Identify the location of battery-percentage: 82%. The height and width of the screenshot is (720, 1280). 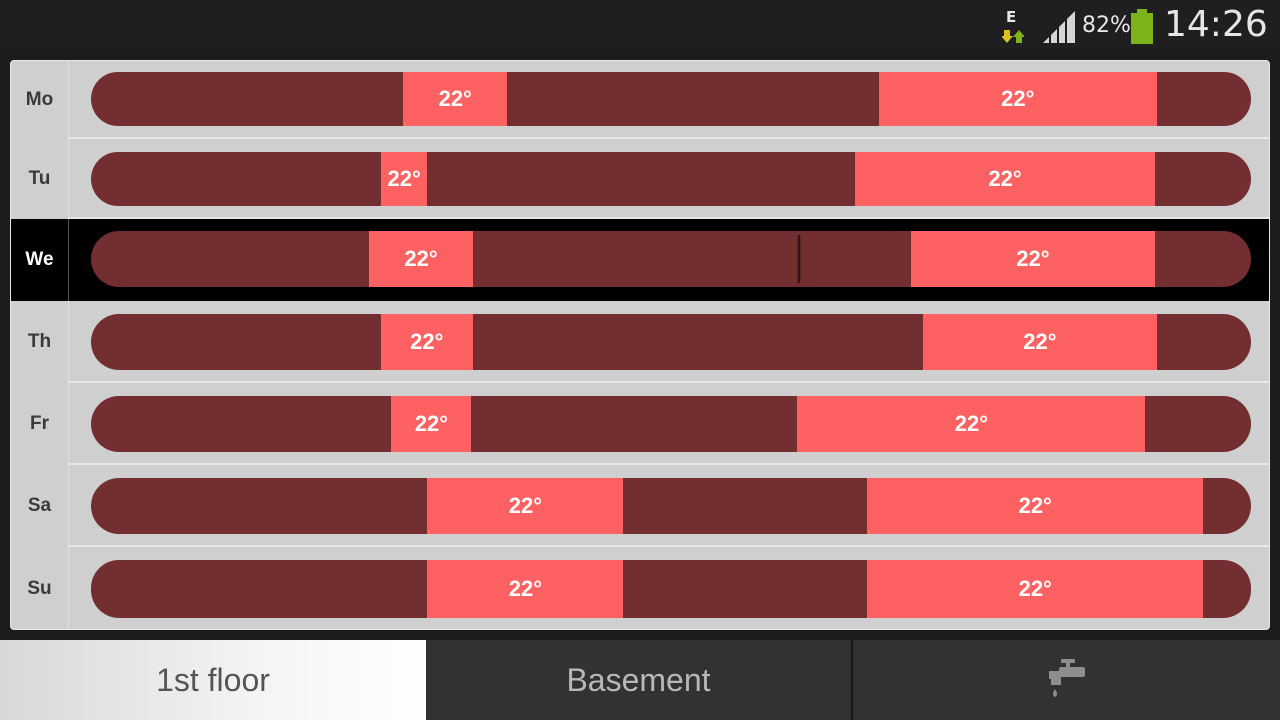
(1106, 25).